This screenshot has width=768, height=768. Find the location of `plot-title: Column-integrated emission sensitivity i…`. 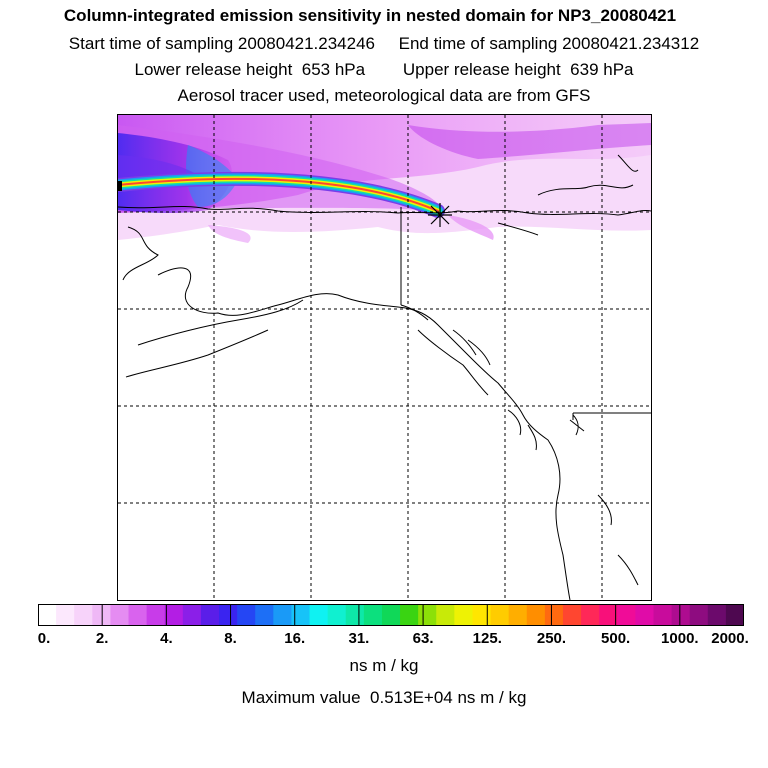

plot-title: Column-integrated emission sensitivity i… is located at coordinates (370, 15).